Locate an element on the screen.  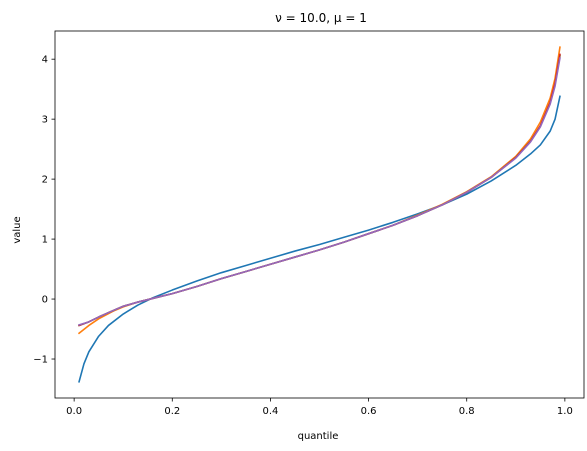
y-tick-label: 3 is located at coordinates (45, 120).